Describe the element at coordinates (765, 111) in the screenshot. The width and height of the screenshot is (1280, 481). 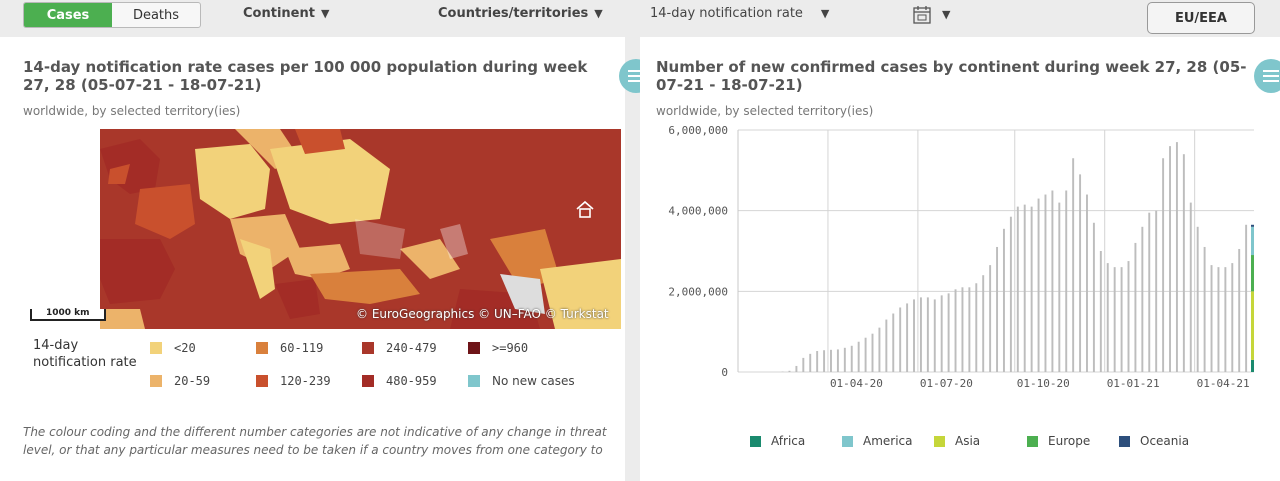
I see `chart-panel-subtitle: worldwide, by selected territory(ies)` at that location.